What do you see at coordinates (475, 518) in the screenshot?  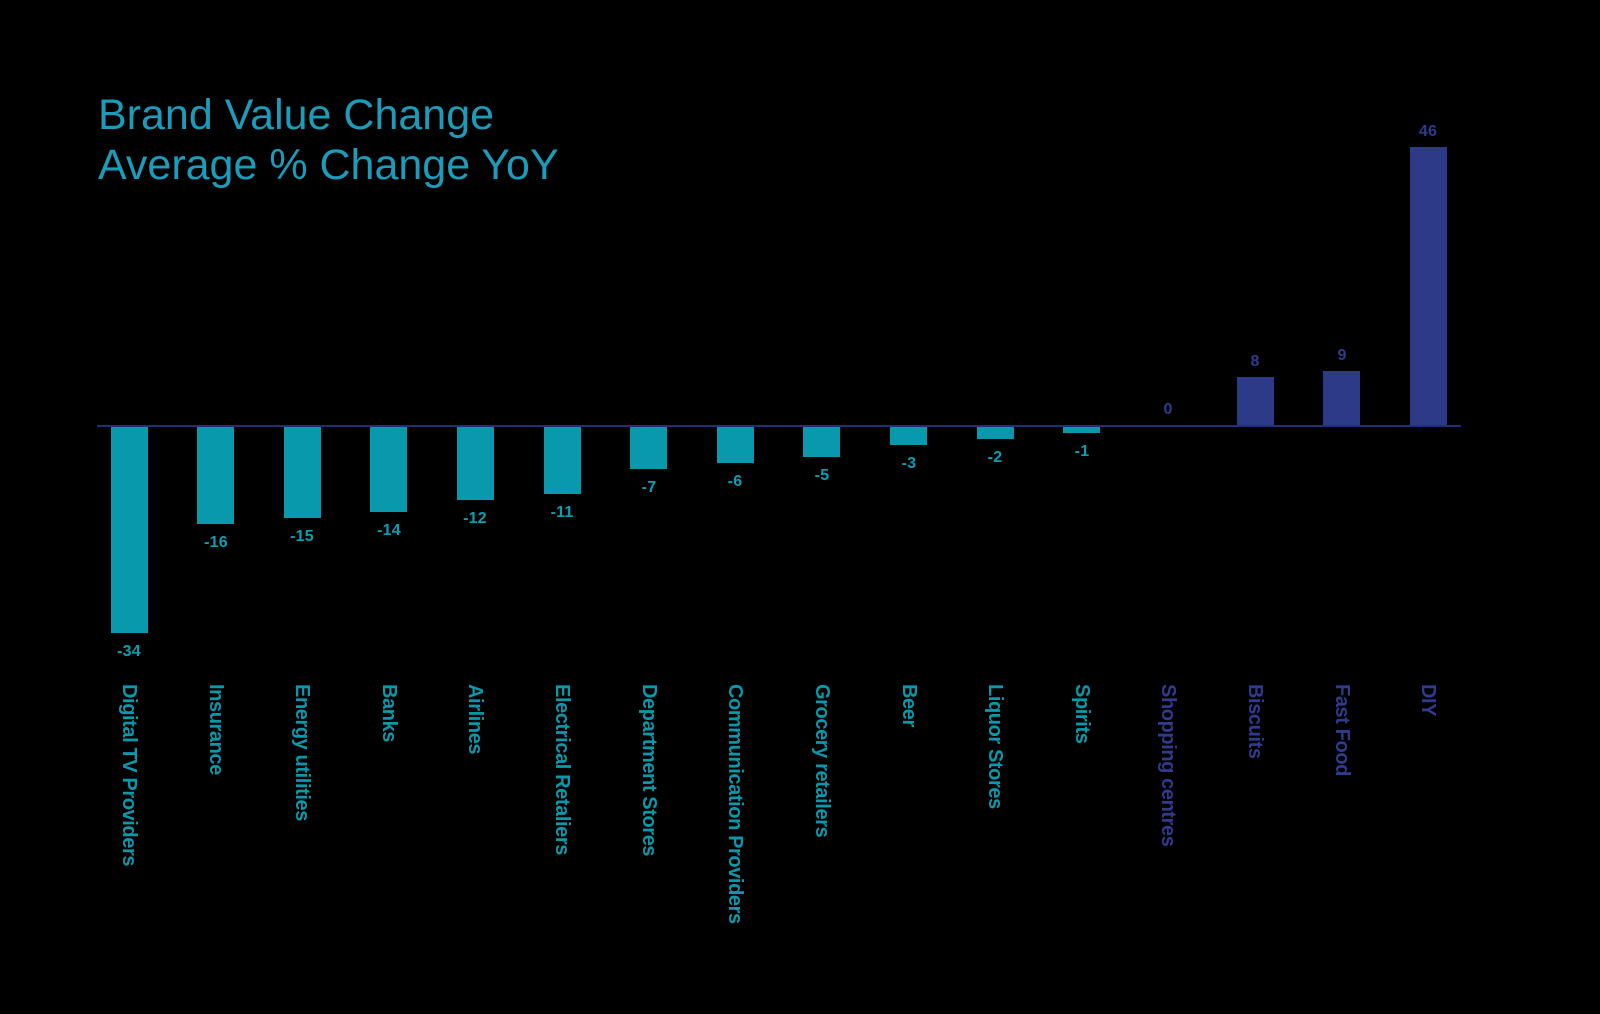 I see `value-label: -12` at bounding box center [475, 518].